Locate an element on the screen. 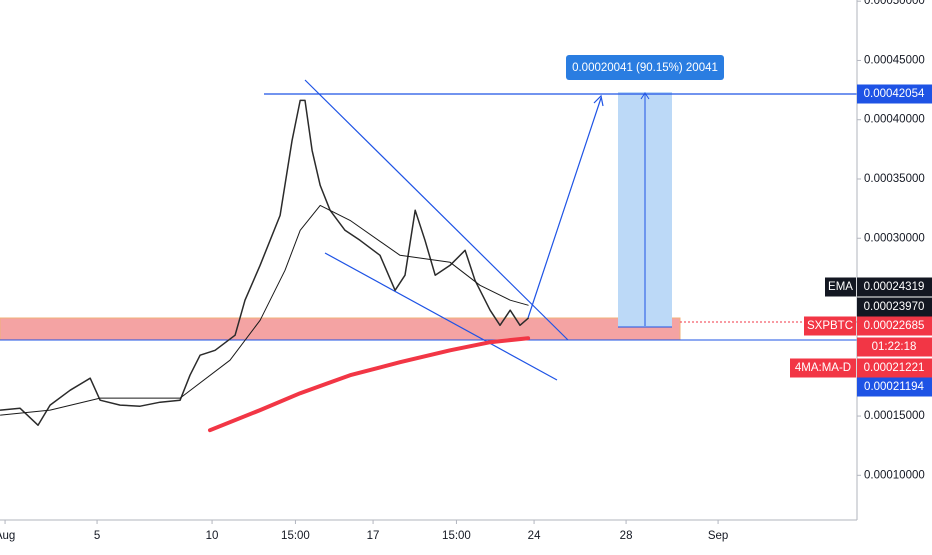 The width and height of the screenshot is (932, 555). price-tag: 0.00021221 is located at coordinates (894, 368).